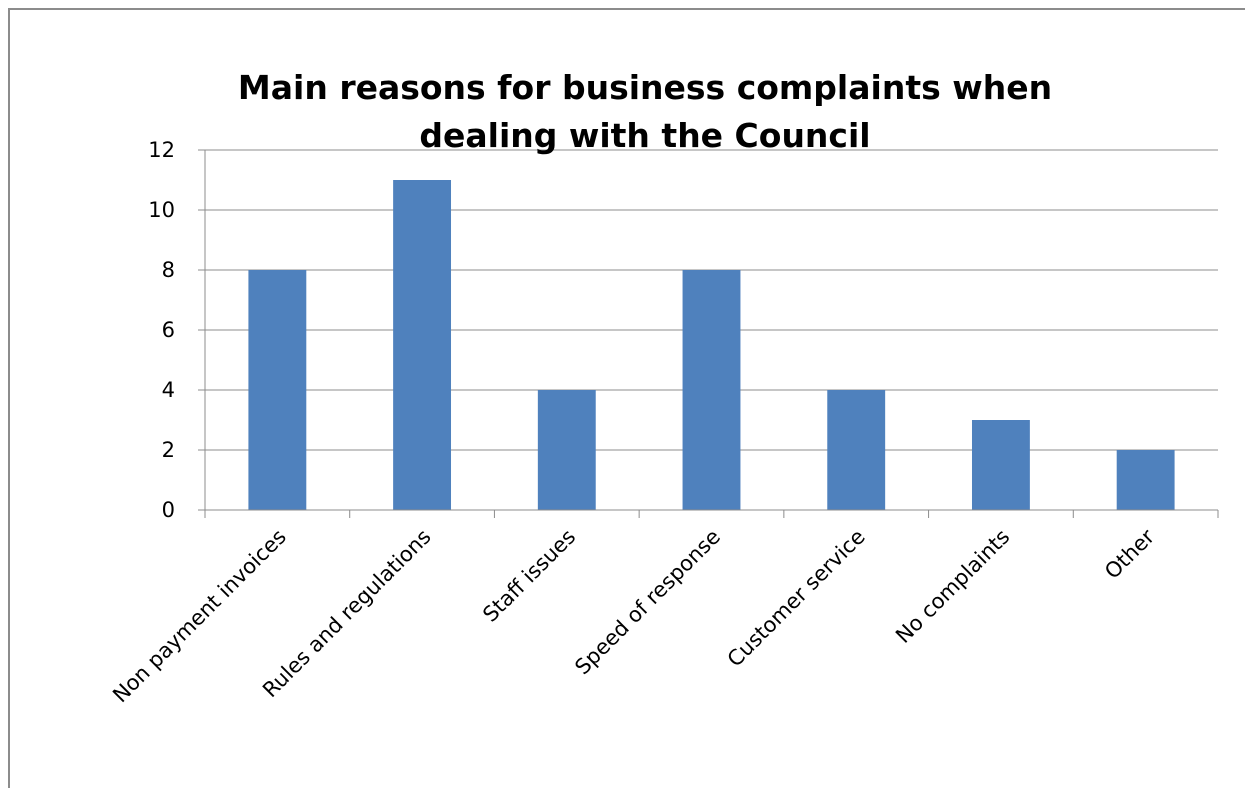 The height and width of the screenshot is (788, 1245). I want to click on x-ticks, so click(711, 514).